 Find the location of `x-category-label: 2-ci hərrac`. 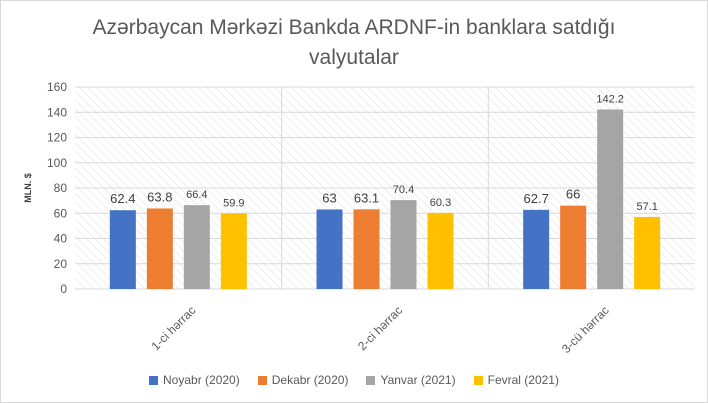

x-category-label: 2-ci hərrac is located at coordinates (380, 328).